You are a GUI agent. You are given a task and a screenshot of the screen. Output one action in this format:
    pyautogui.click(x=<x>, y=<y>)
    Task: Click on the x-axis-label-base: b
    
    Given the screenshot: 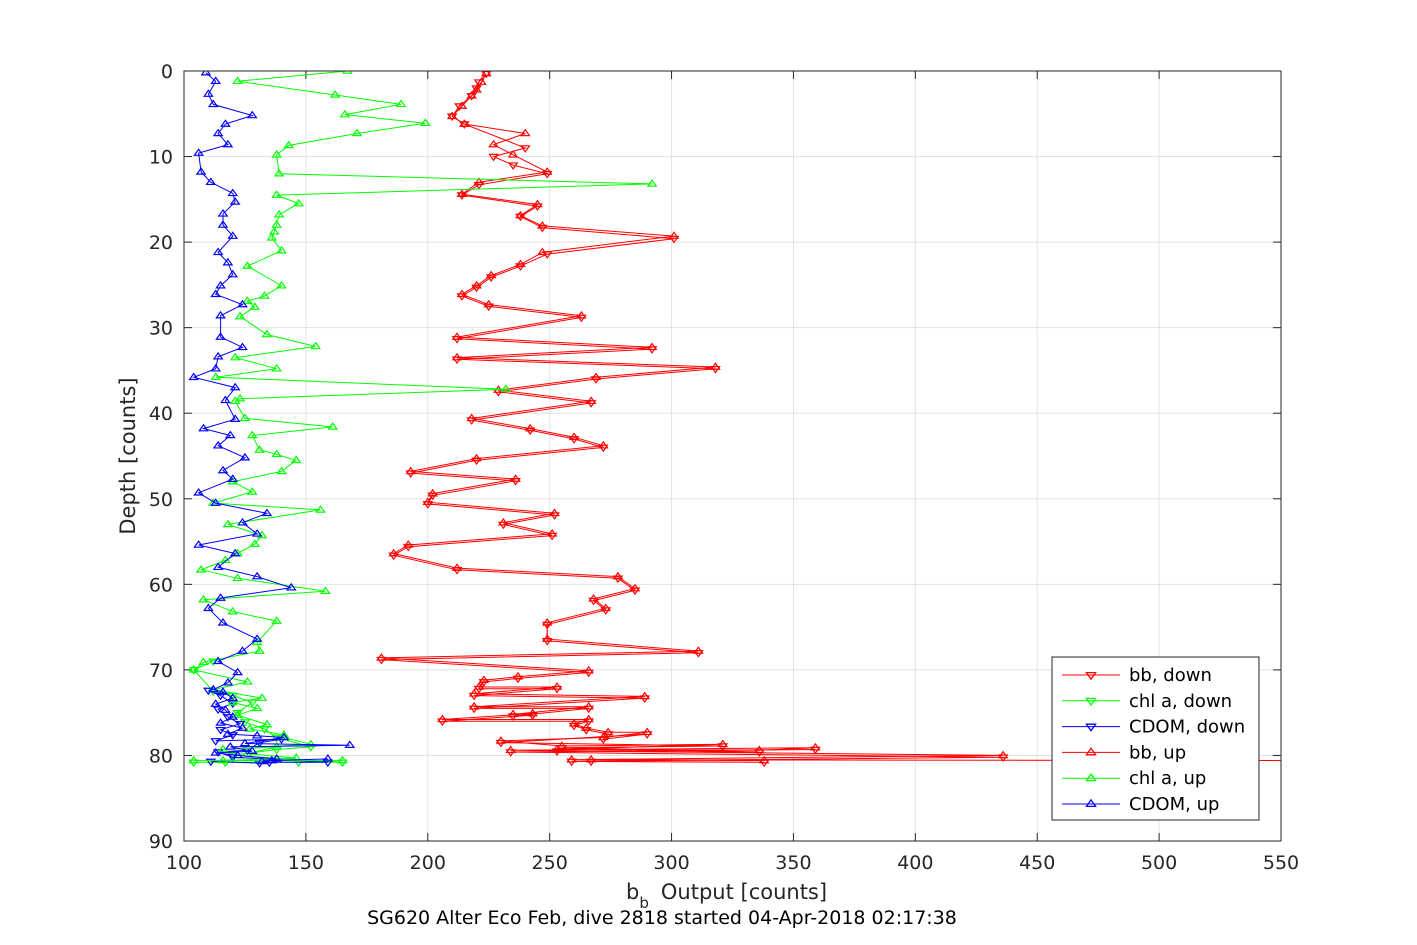 What is the action you would take?
    pyautogui.click(x=632, y=892)
    